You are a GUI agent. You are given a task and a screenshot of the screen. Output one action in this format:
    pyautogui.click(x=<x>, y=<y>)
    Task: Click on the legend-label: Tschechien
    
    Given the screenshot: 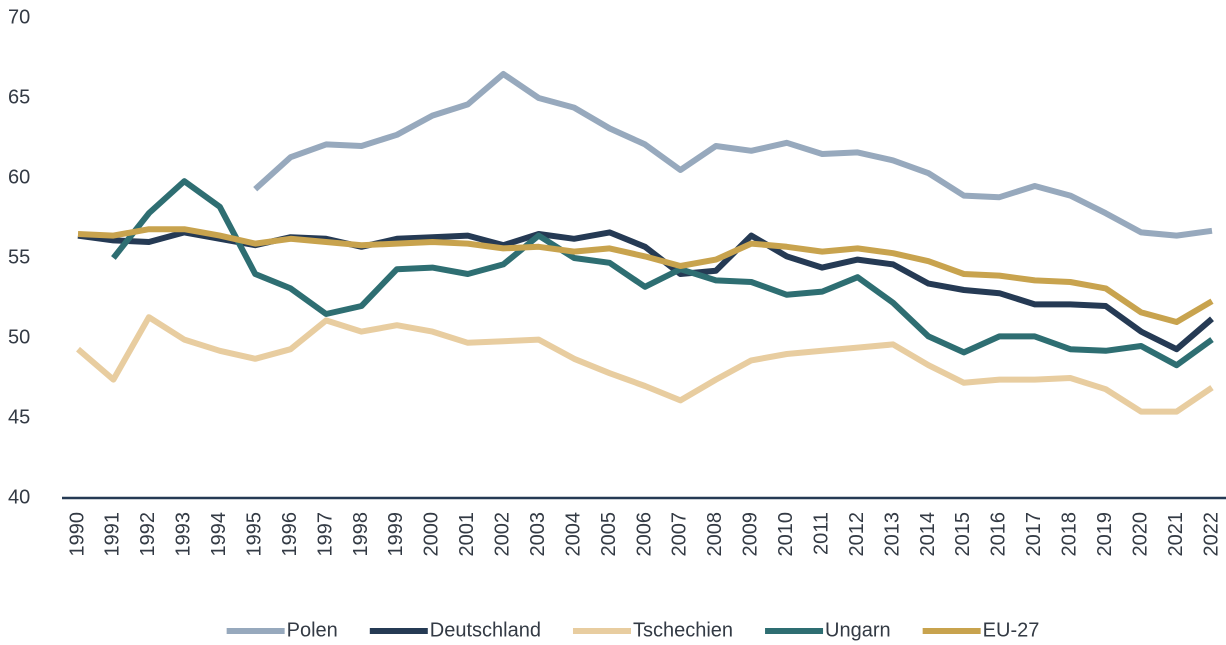 What is the action you would take?
    pyautogui.click(x=683, y=630)
    